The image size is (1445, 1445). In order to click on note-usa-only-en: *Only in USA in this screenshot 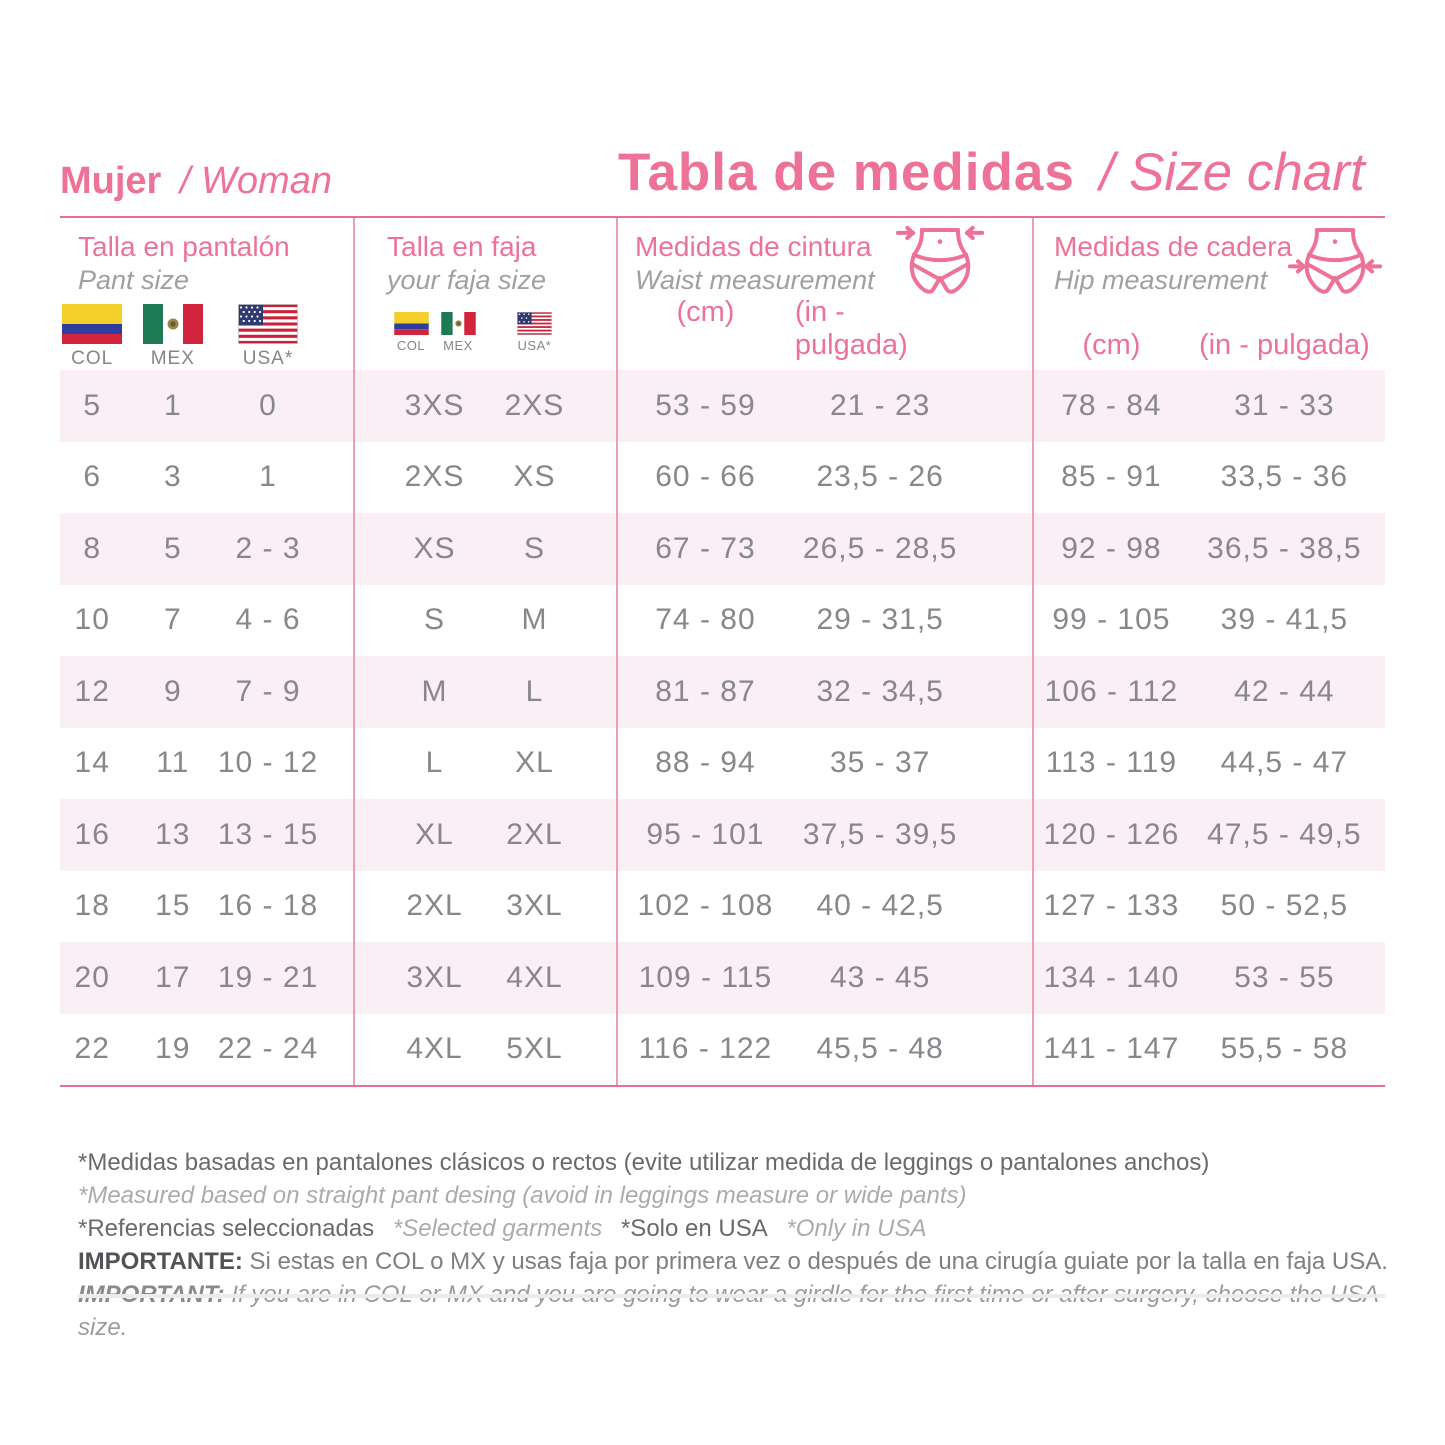, I will do `click(856, 1228)`.